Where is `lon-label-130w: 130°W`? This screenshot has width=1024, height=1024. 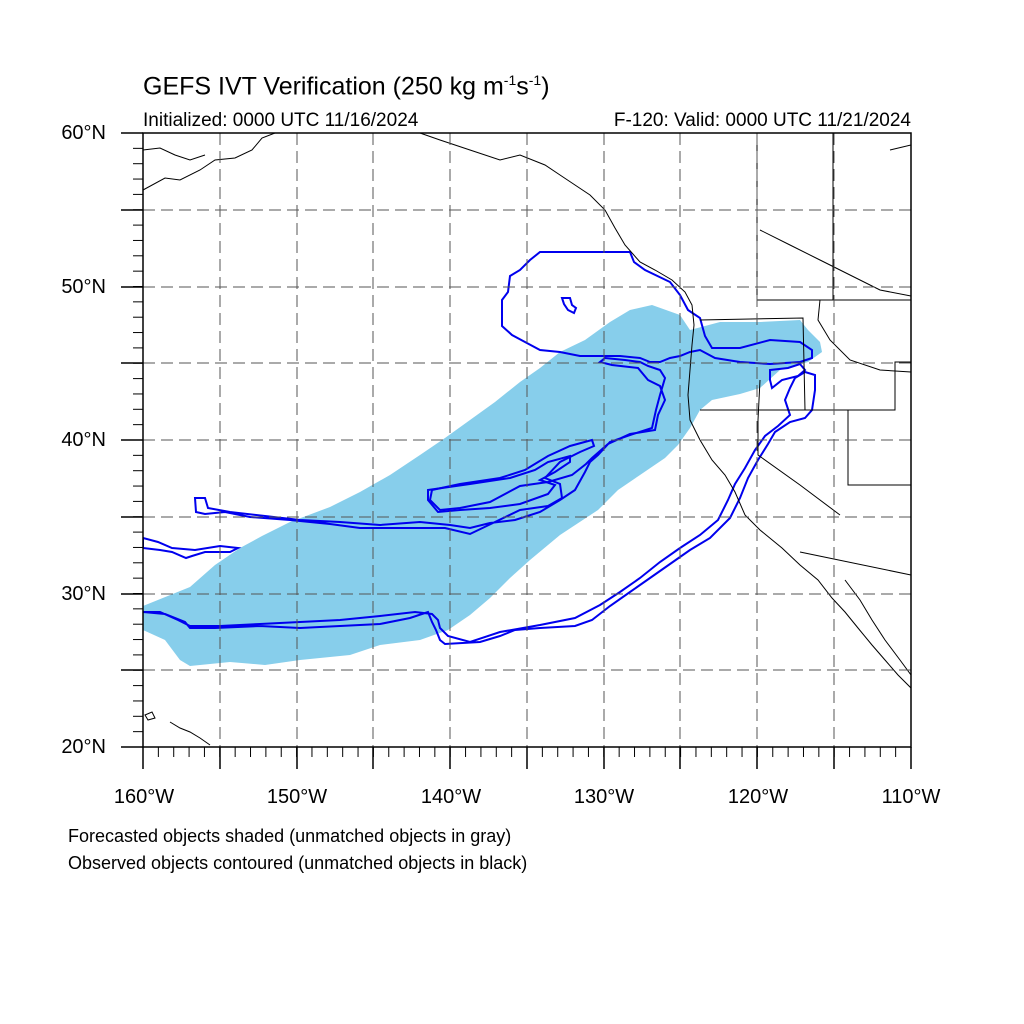
lon-label-130w: 130°W is located at coordinates (604, 797).